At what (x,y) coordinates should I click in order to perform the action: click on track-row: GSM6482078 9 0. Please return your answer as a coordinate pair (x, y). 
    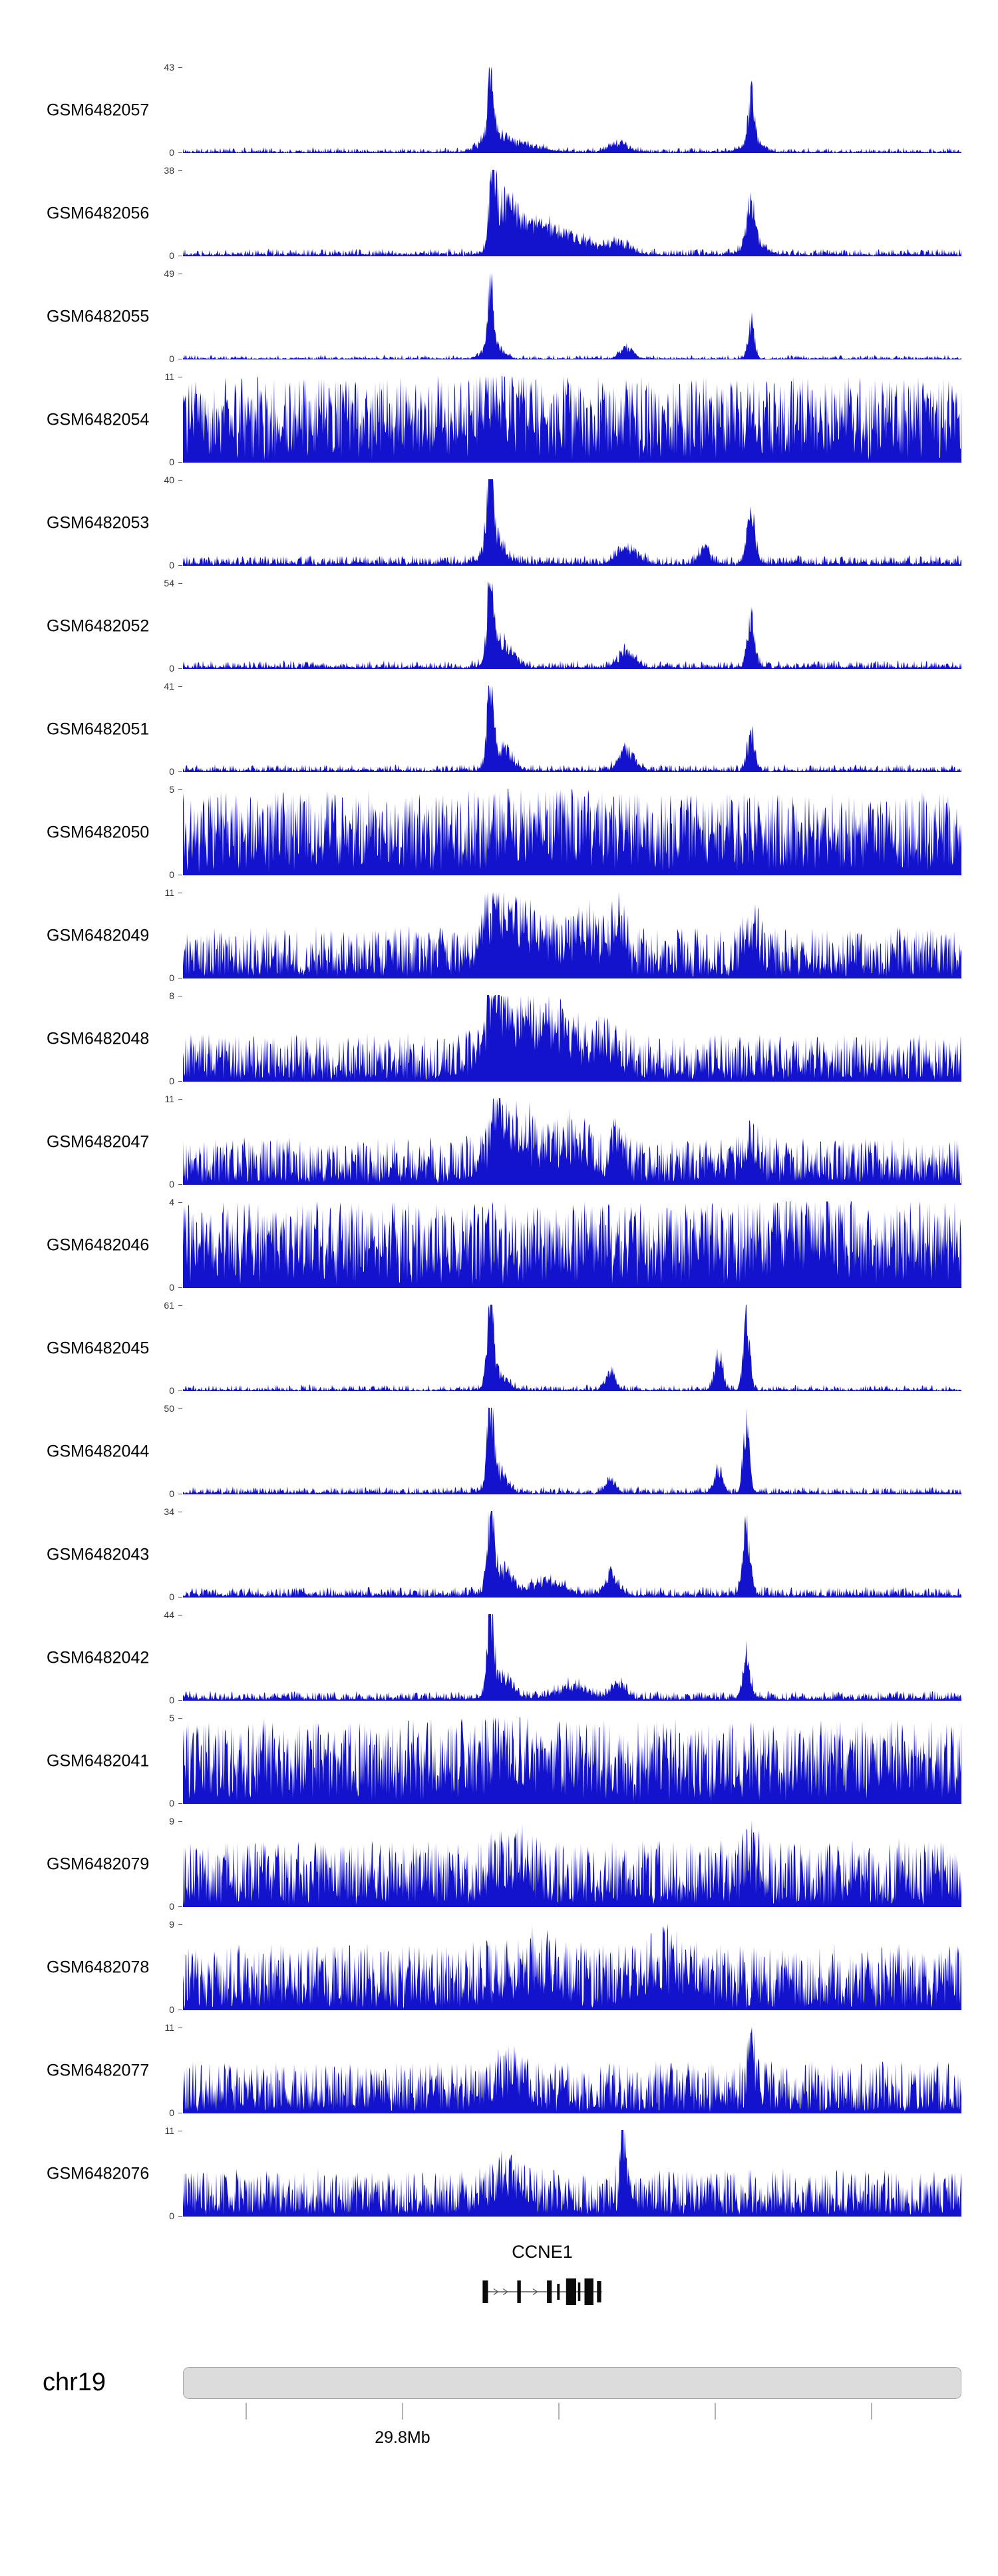
    Looking at the image, I should click on (499, 1967).